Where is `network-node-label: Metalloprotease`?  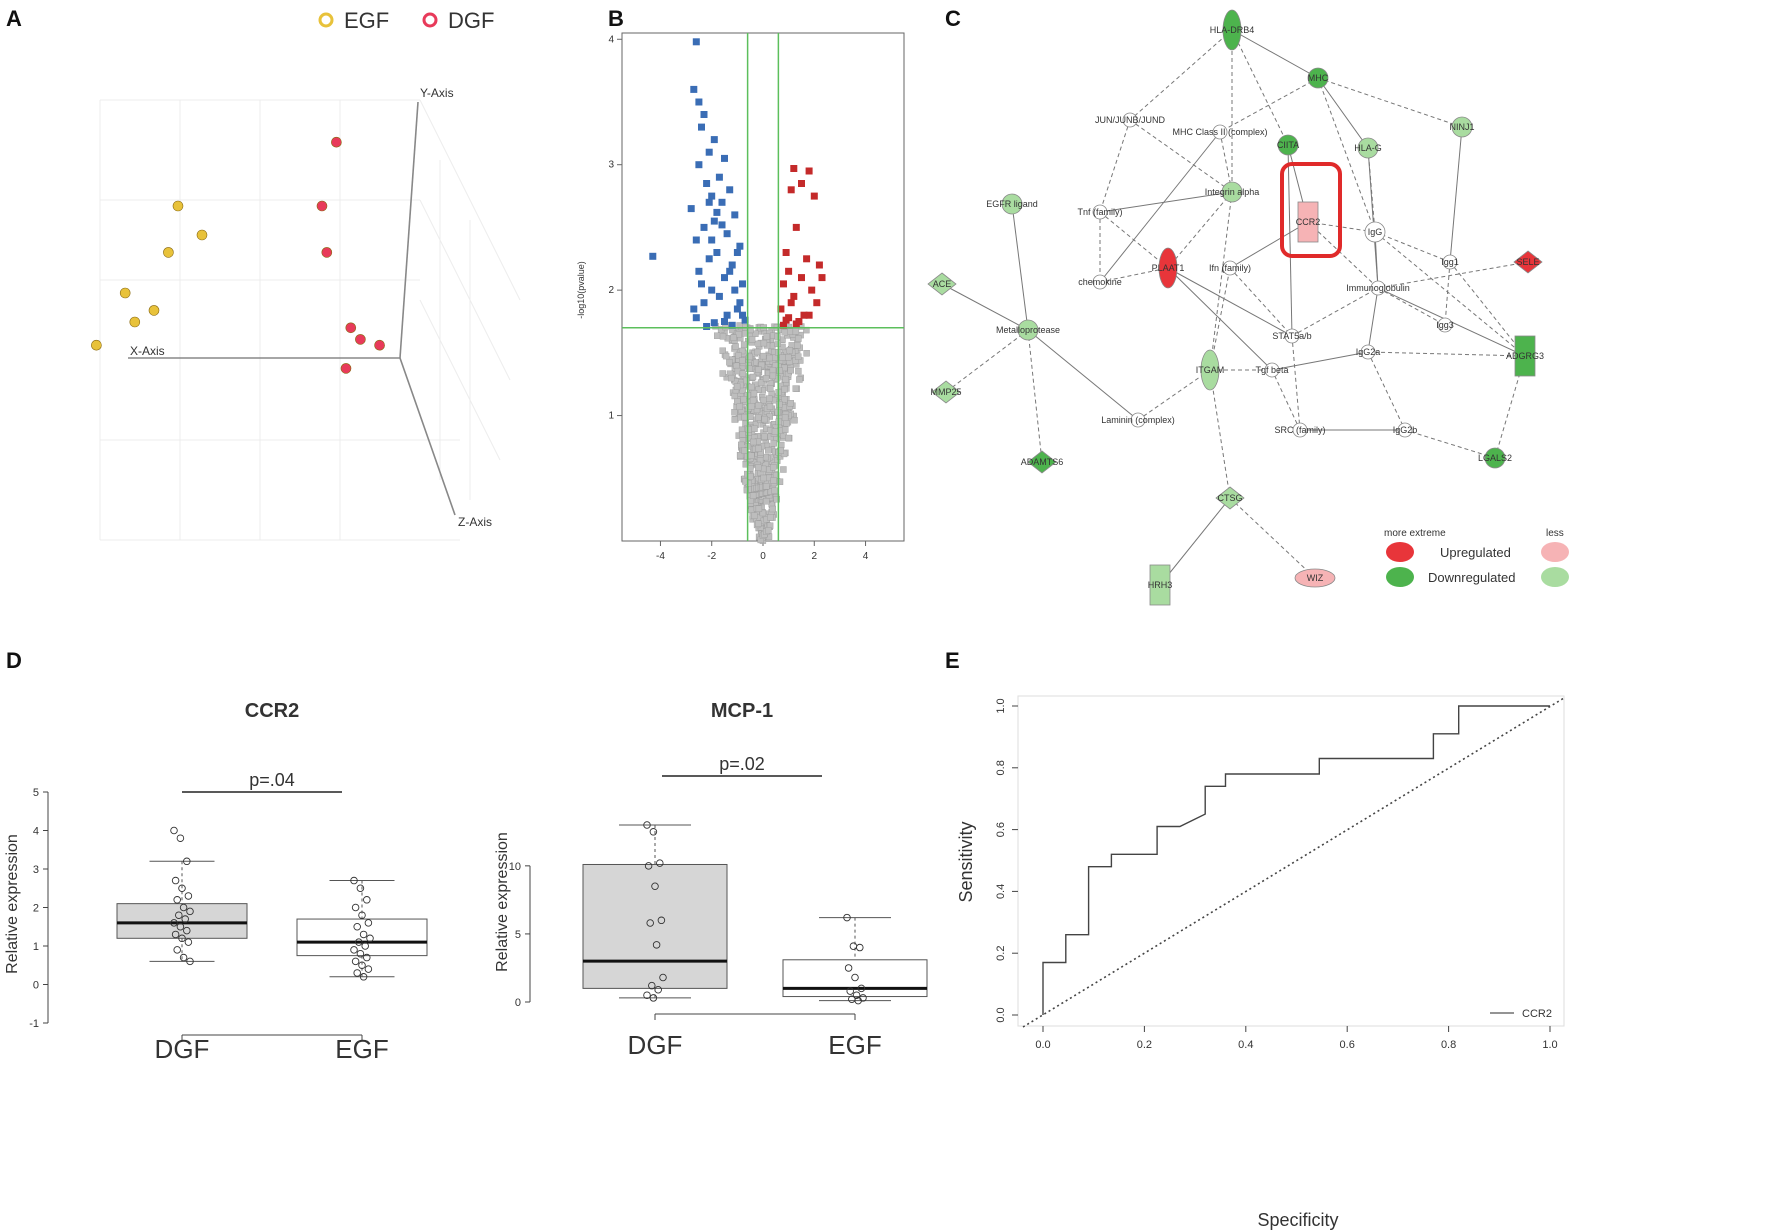 network-node-label: Metalloprotease is located at coordinates (1028, 330).